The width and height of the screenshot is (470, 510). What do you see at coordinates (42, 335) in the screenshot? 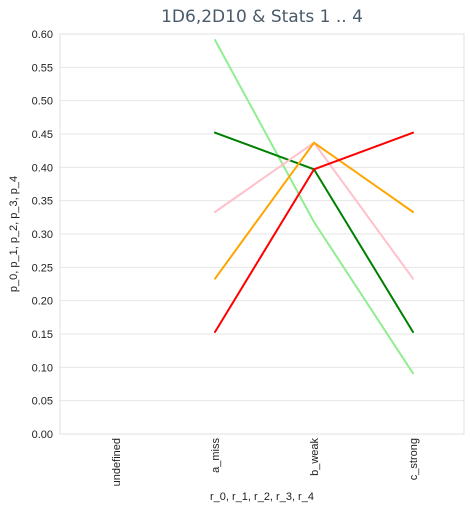
I see `y-tick-label: 0.15` at bounding box center [42, 335].